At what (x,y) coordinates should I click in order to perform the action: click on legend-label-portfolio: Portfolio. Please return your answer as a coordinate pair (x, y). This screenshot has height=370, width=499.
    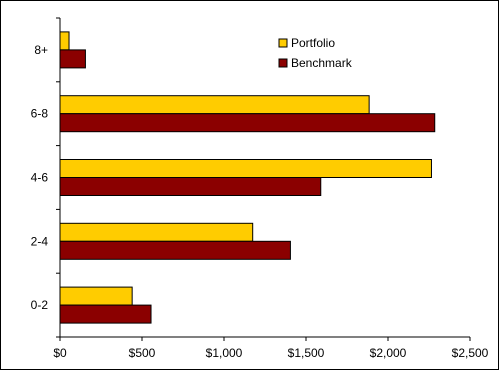
    Looking at the image, I should click on (313, 43).